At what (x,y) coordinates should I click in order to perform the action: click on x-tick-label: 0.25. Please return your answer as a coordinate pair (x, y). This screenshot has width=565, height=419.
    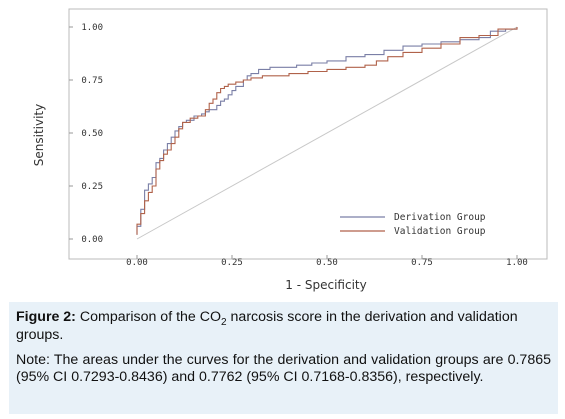
    Looking at the image, I should click on (232, 263).